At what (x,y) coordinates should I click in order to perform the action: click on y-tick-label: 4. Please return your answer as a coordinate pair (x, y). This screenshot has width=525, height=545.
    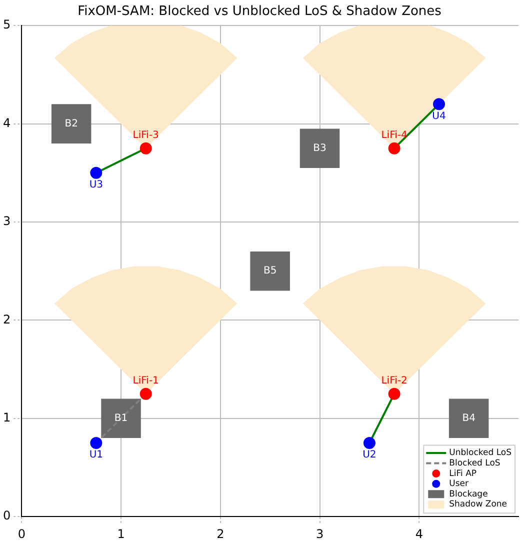
    Looking at the image, I should click on (6, 123).